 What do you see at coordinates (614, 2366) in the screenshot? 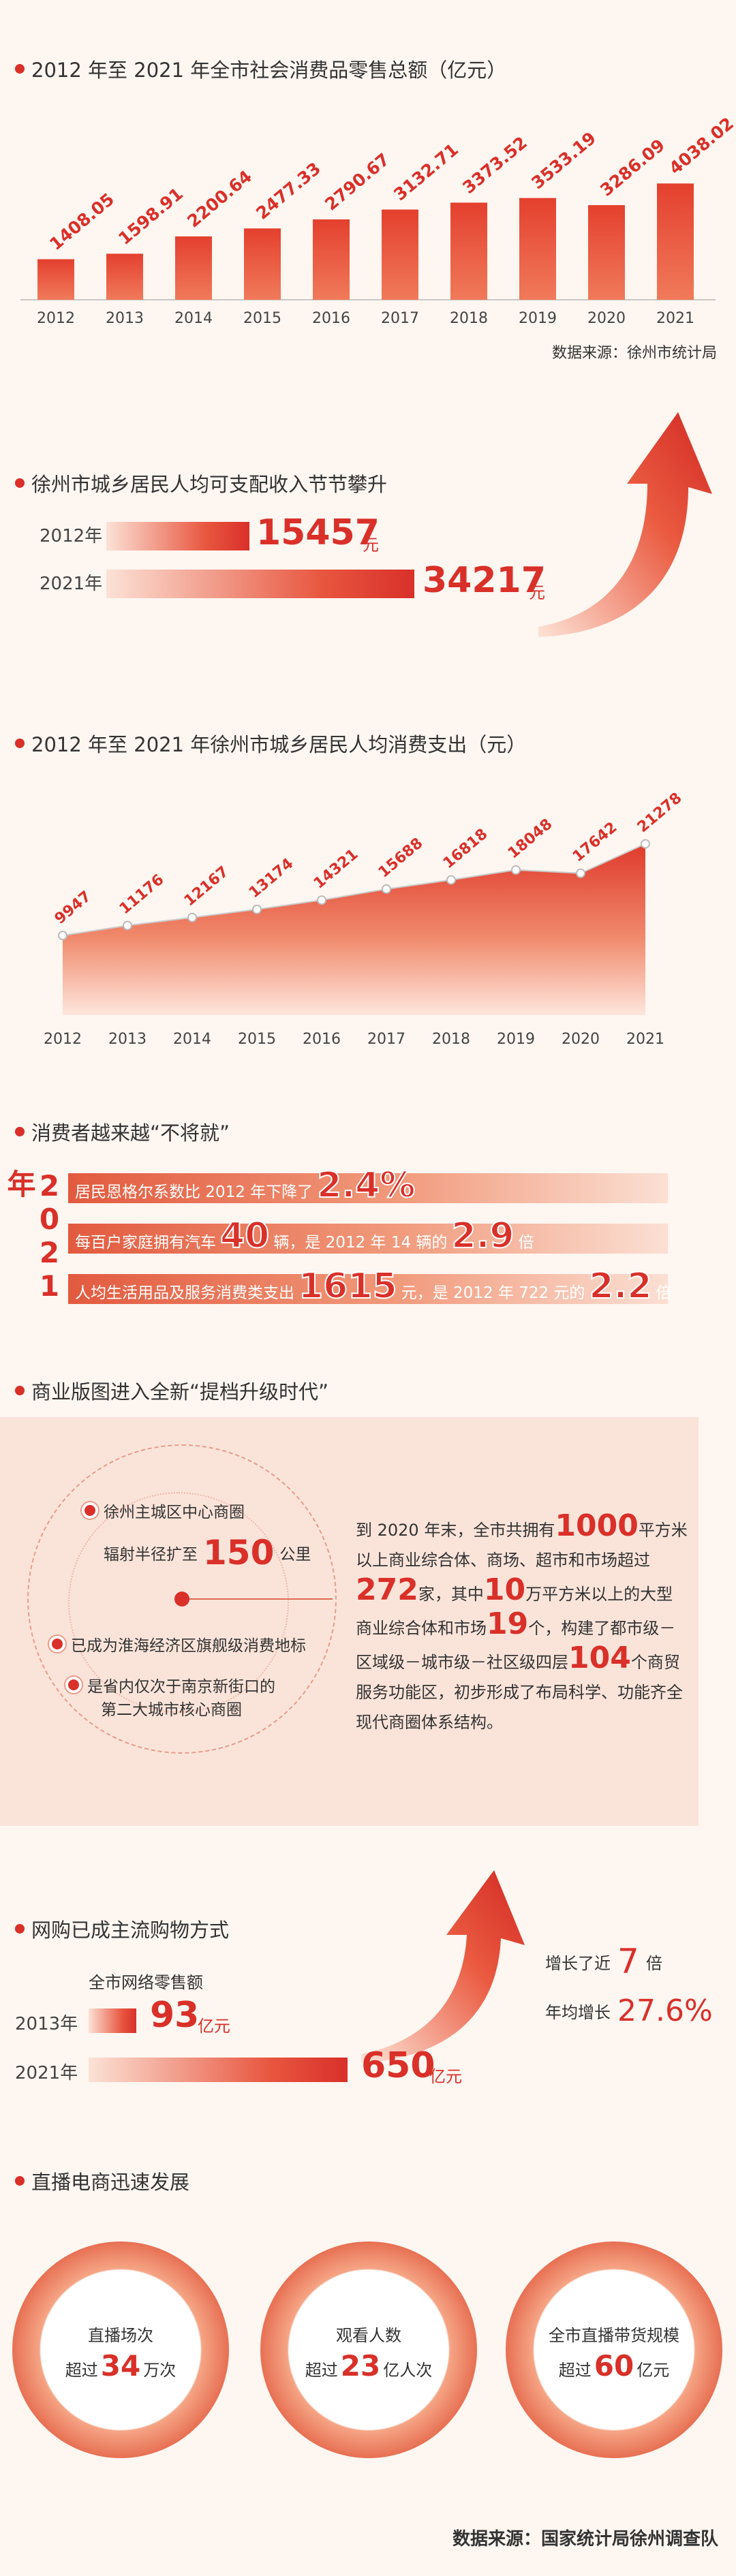
I see `scale-number: 60` at bounding box center [614, 2366].